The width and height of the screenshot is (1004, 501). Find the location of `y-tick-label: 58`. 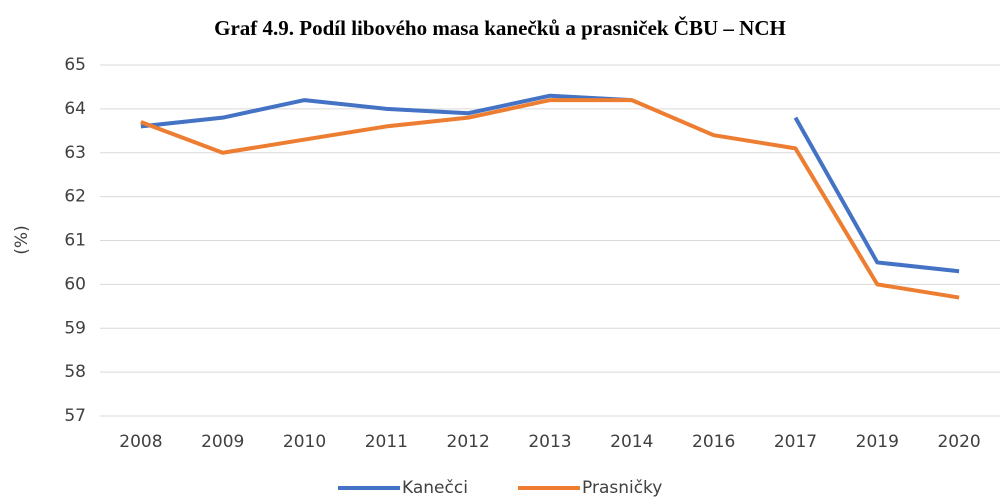

y-tick-label: 58 is located at coordinates (75, 372).